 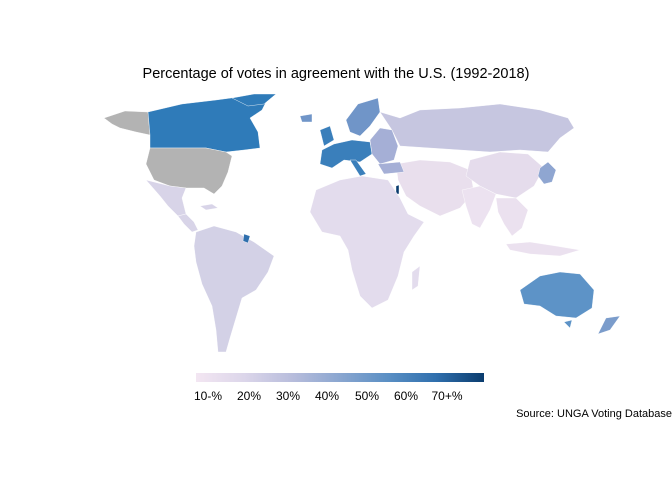 What do you see at coordinates (346, 154) in the screenshot?
I see `country-western-europe` at bounding box center [346, 154].